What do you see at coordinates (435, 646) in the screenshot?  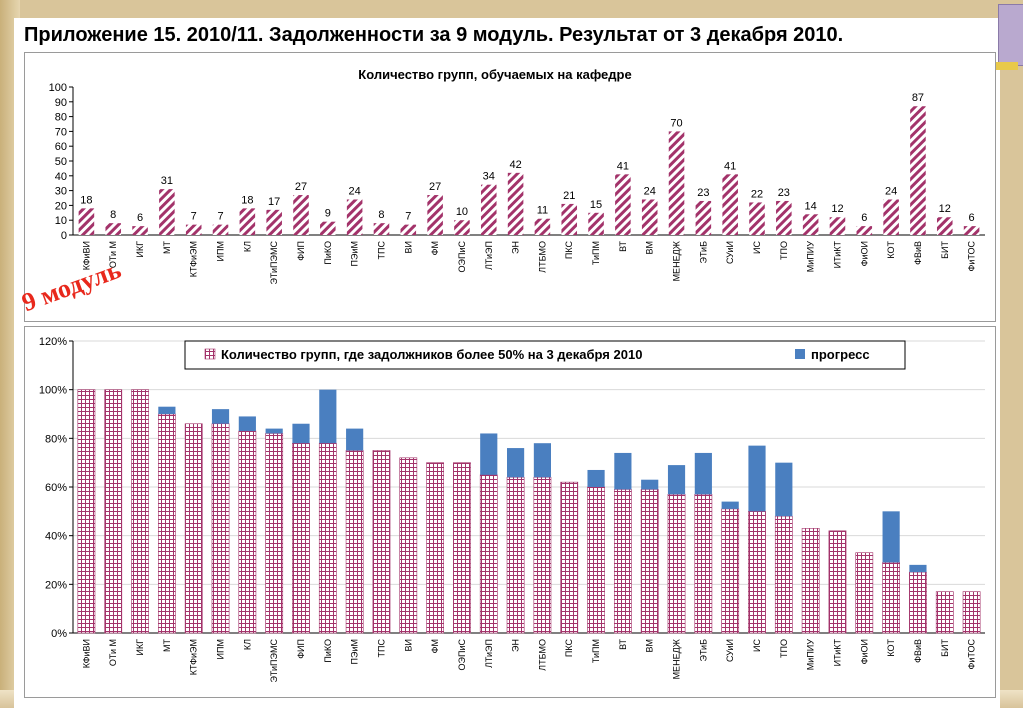 I see `chart2-x-tick-label: ФМ` at bounding box center [435, 646].